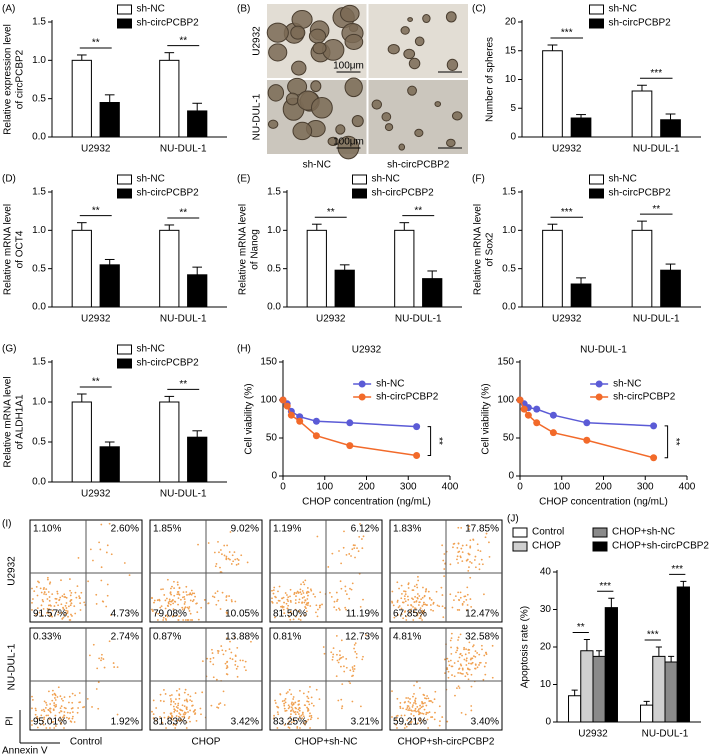  I want to click on point, so click(417, 455).